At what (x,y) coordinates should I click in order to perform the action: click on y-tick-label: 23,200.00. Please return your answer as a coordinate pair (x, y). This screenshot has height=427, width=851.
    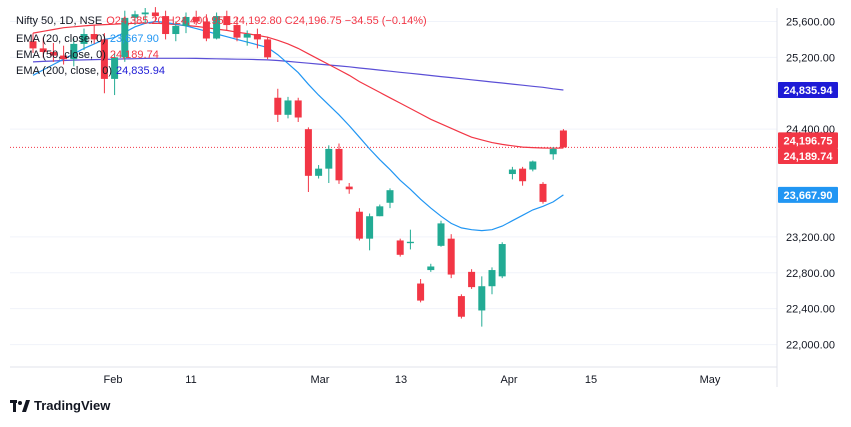
    Looking at the image, I should click on (810, 238).